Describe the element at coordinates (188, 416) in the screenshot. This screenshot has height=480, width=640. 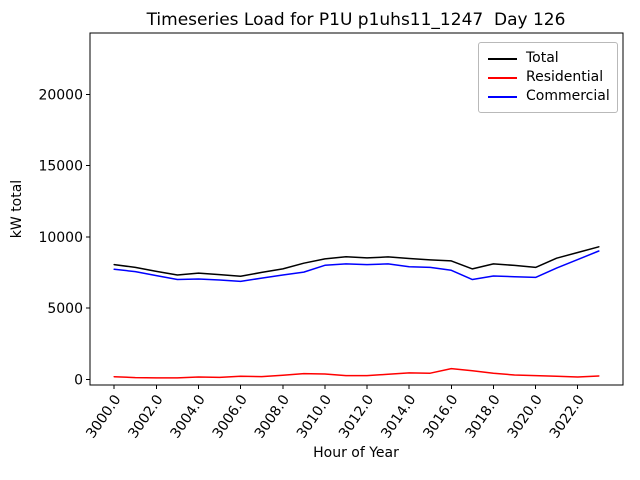
I see `x-axis-tick-label: 3004.0` at that location.